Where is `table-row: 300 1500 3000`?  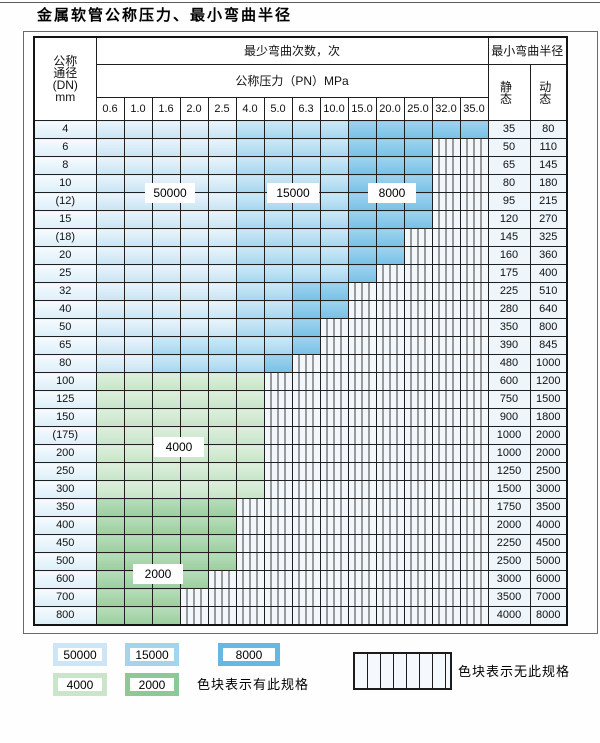 table-row: 300 1500 3000 is located at coordinates (300, 489).